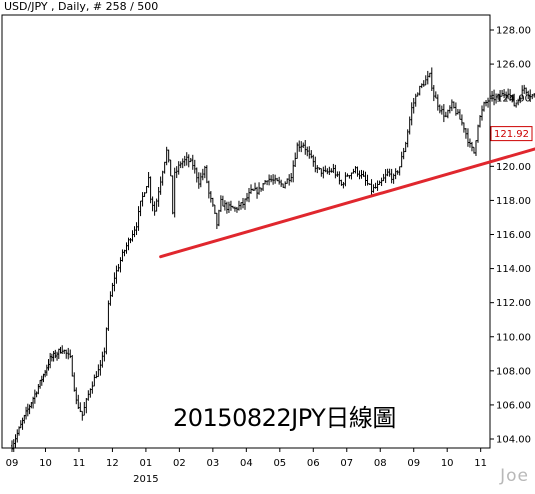 The image size is (535, 494). Describe the element at coordinates (346, 463) in the screenshot. I see `x-tick-label: 07` at that location.